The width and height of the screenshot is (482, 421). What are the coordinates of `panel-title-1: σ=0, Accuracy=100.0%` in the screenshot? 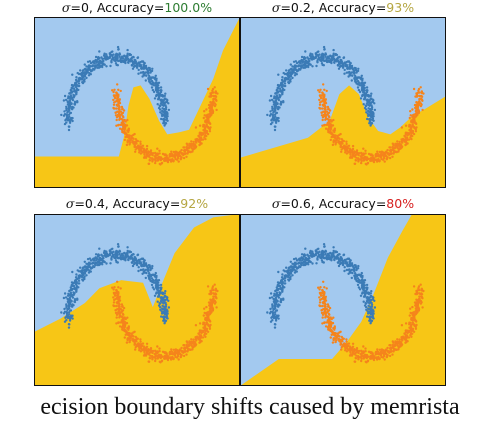 It's located at (137, 7).